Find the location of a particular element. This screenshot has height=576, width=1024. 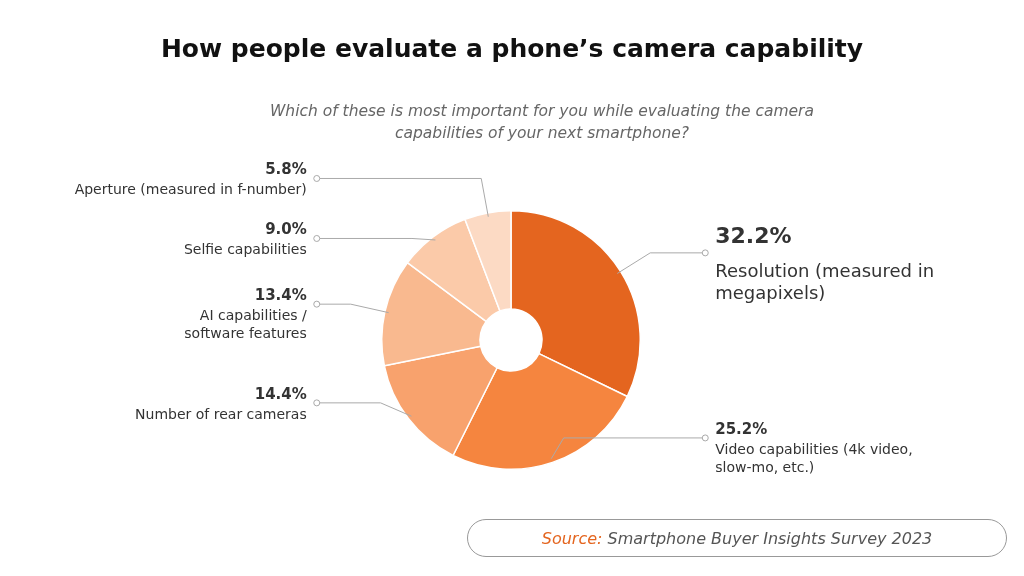

data-label: 9.0% is located at coordinates (286, 229).